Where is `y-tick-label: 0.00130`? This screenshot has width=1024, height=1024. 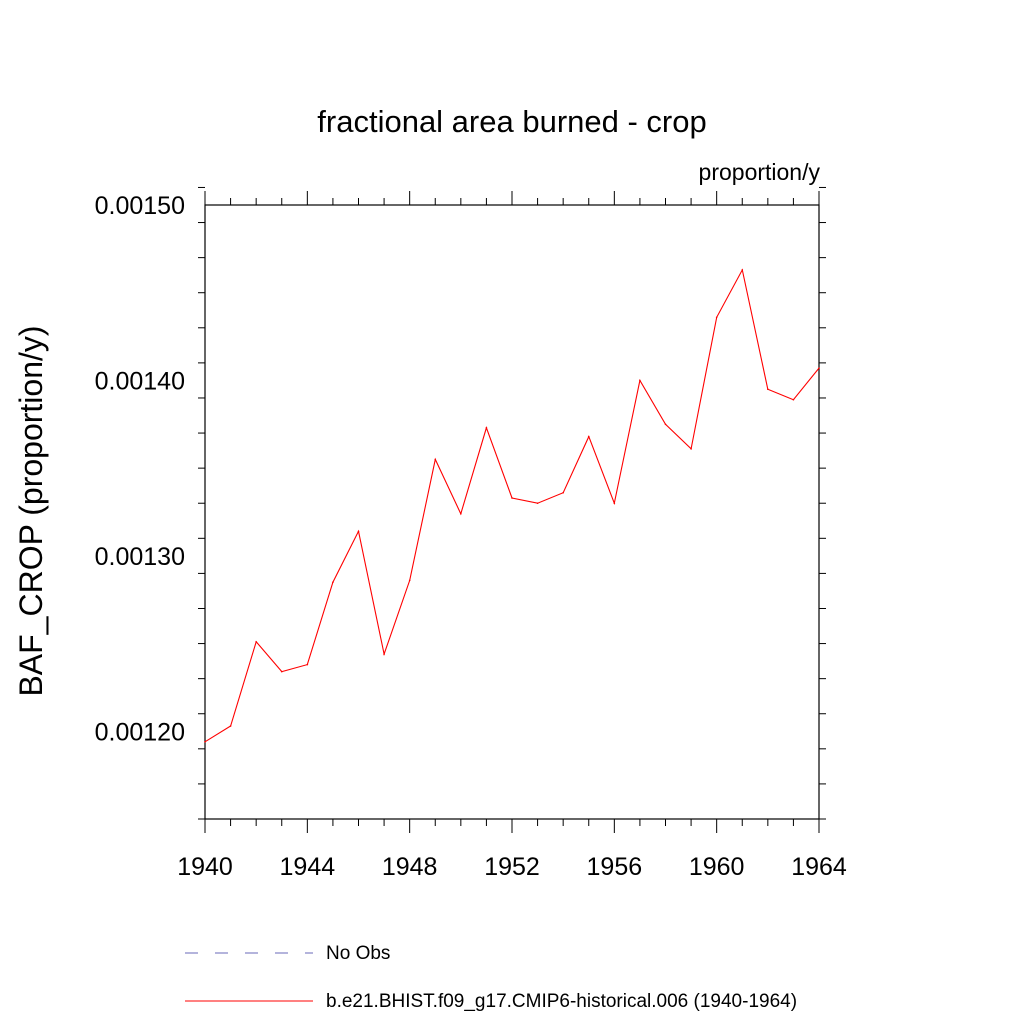
y-tick-label: 0.00130 is located at coordinates (140, 557).